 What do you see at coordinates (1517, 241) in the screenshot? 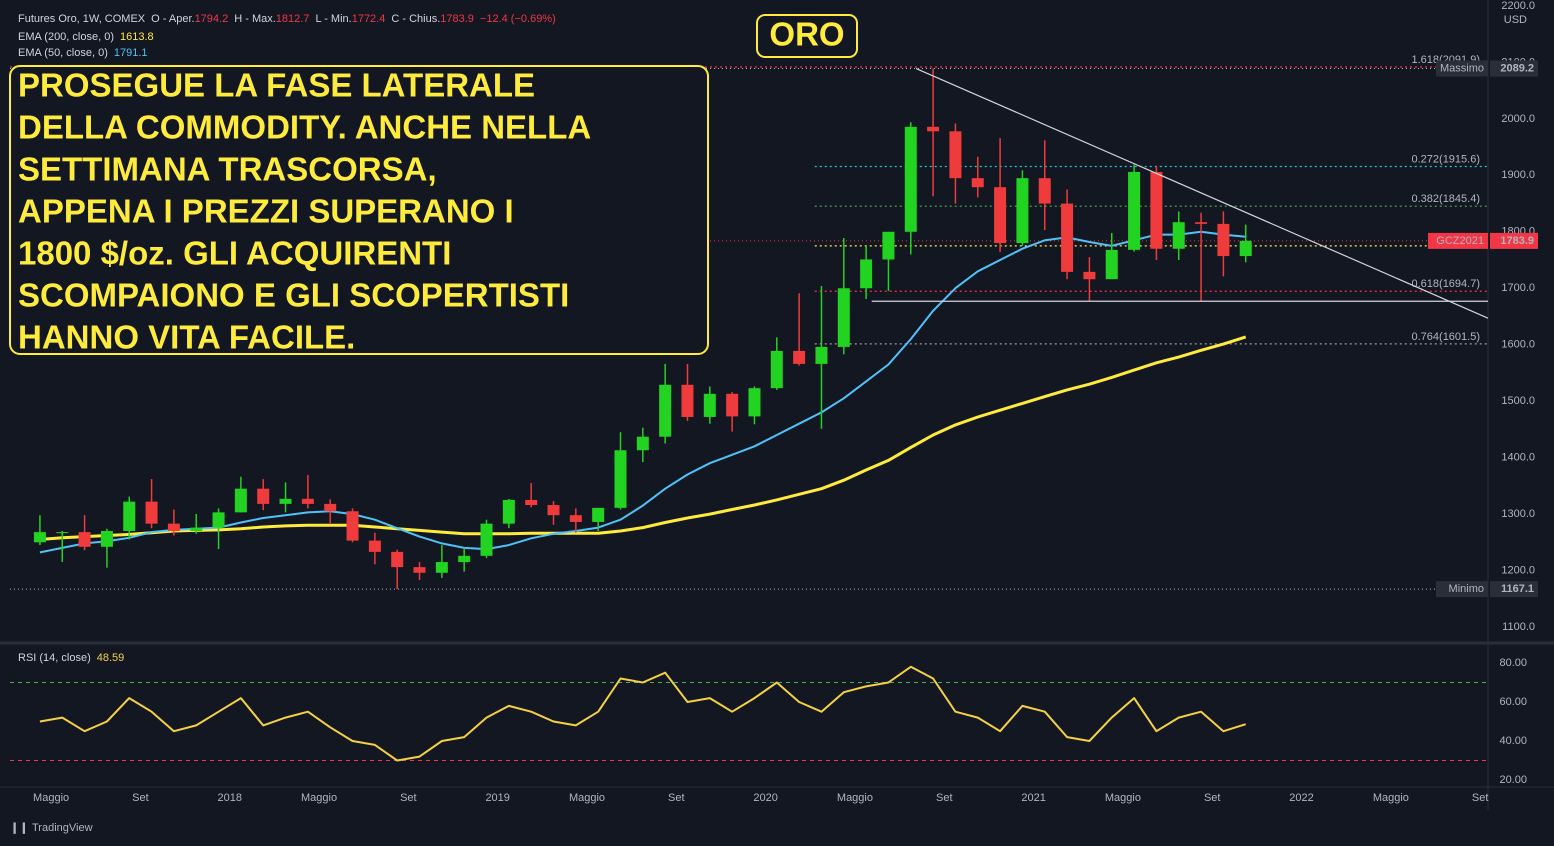
I see `price-tag-value: 1783.9` at bounding box center [1517, 241].